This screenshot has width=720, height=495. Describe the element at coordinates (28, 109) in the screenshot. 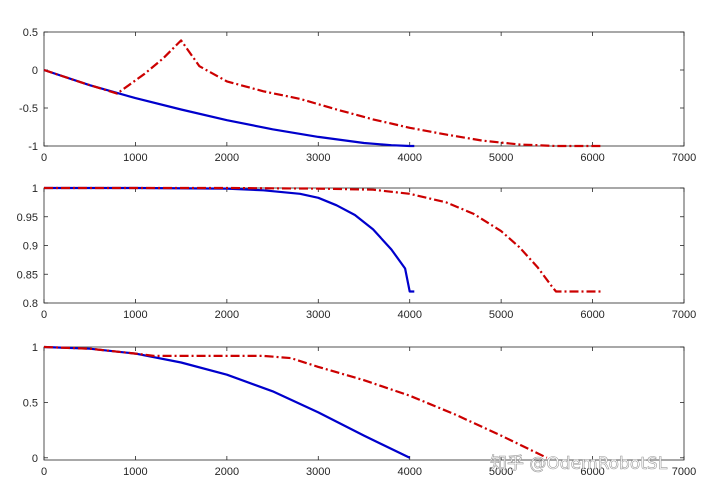

I see `y-tick-label: -0.5` at that location.